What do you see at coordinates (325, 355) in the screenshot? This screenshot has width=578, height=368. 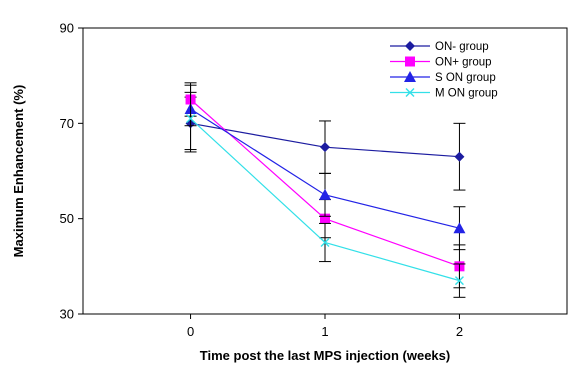 I see `x-axis-title: Time post the last MPS injection (weeks)` at bounding box center [325, 355].